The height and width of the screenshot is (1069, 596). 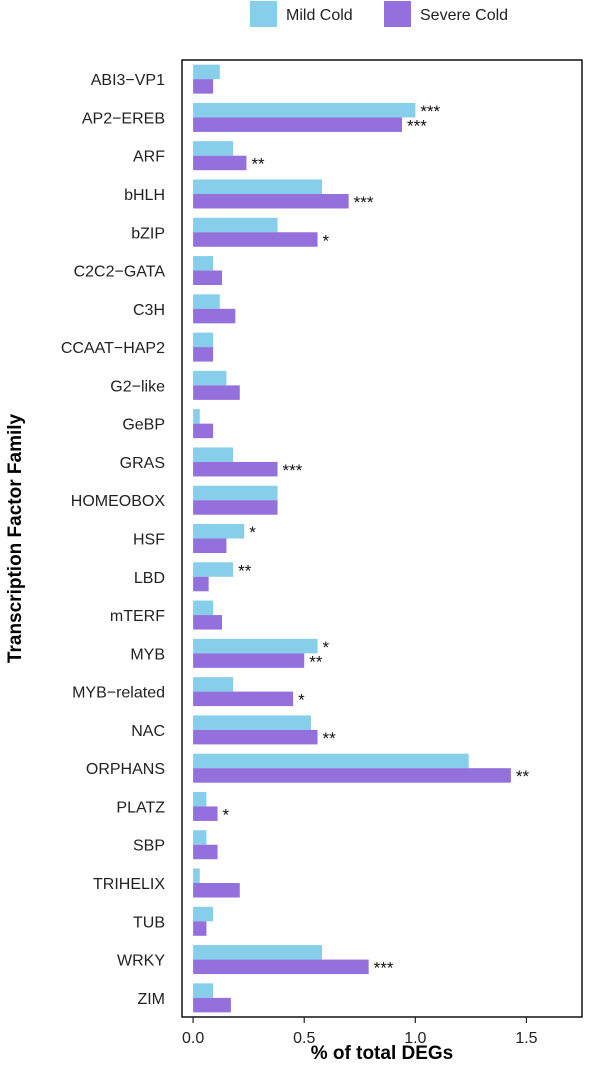 I want to click on significance-mild-cold-lbd: **, so click(x=245, y=570).